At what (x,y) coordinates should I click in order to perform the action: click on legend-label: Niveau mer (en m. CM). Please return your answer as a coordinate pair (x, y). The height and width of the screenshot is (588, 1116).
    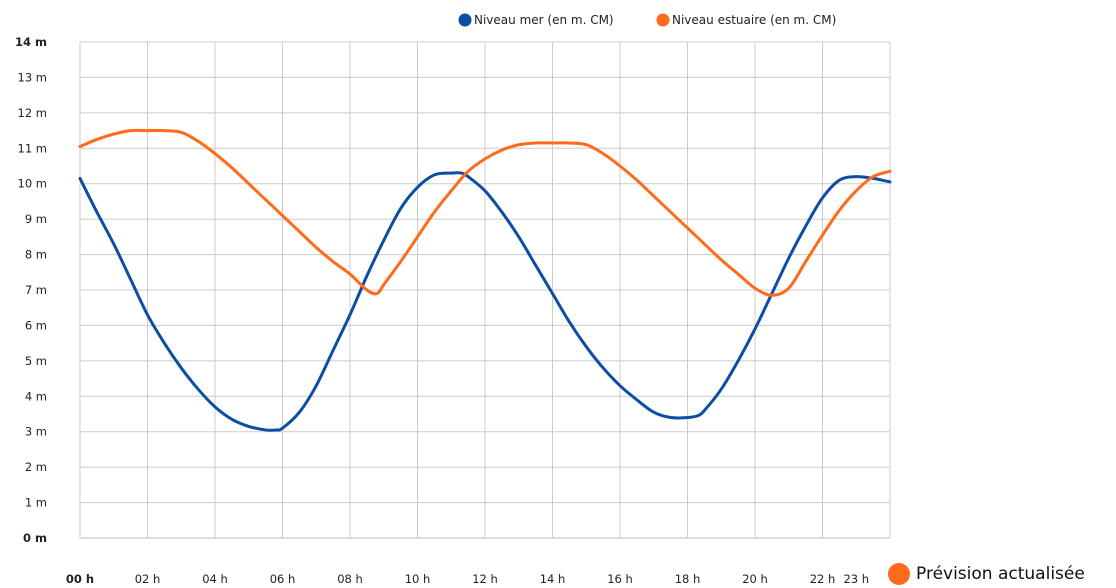
    Looking at the image, I should click on (544, 20).